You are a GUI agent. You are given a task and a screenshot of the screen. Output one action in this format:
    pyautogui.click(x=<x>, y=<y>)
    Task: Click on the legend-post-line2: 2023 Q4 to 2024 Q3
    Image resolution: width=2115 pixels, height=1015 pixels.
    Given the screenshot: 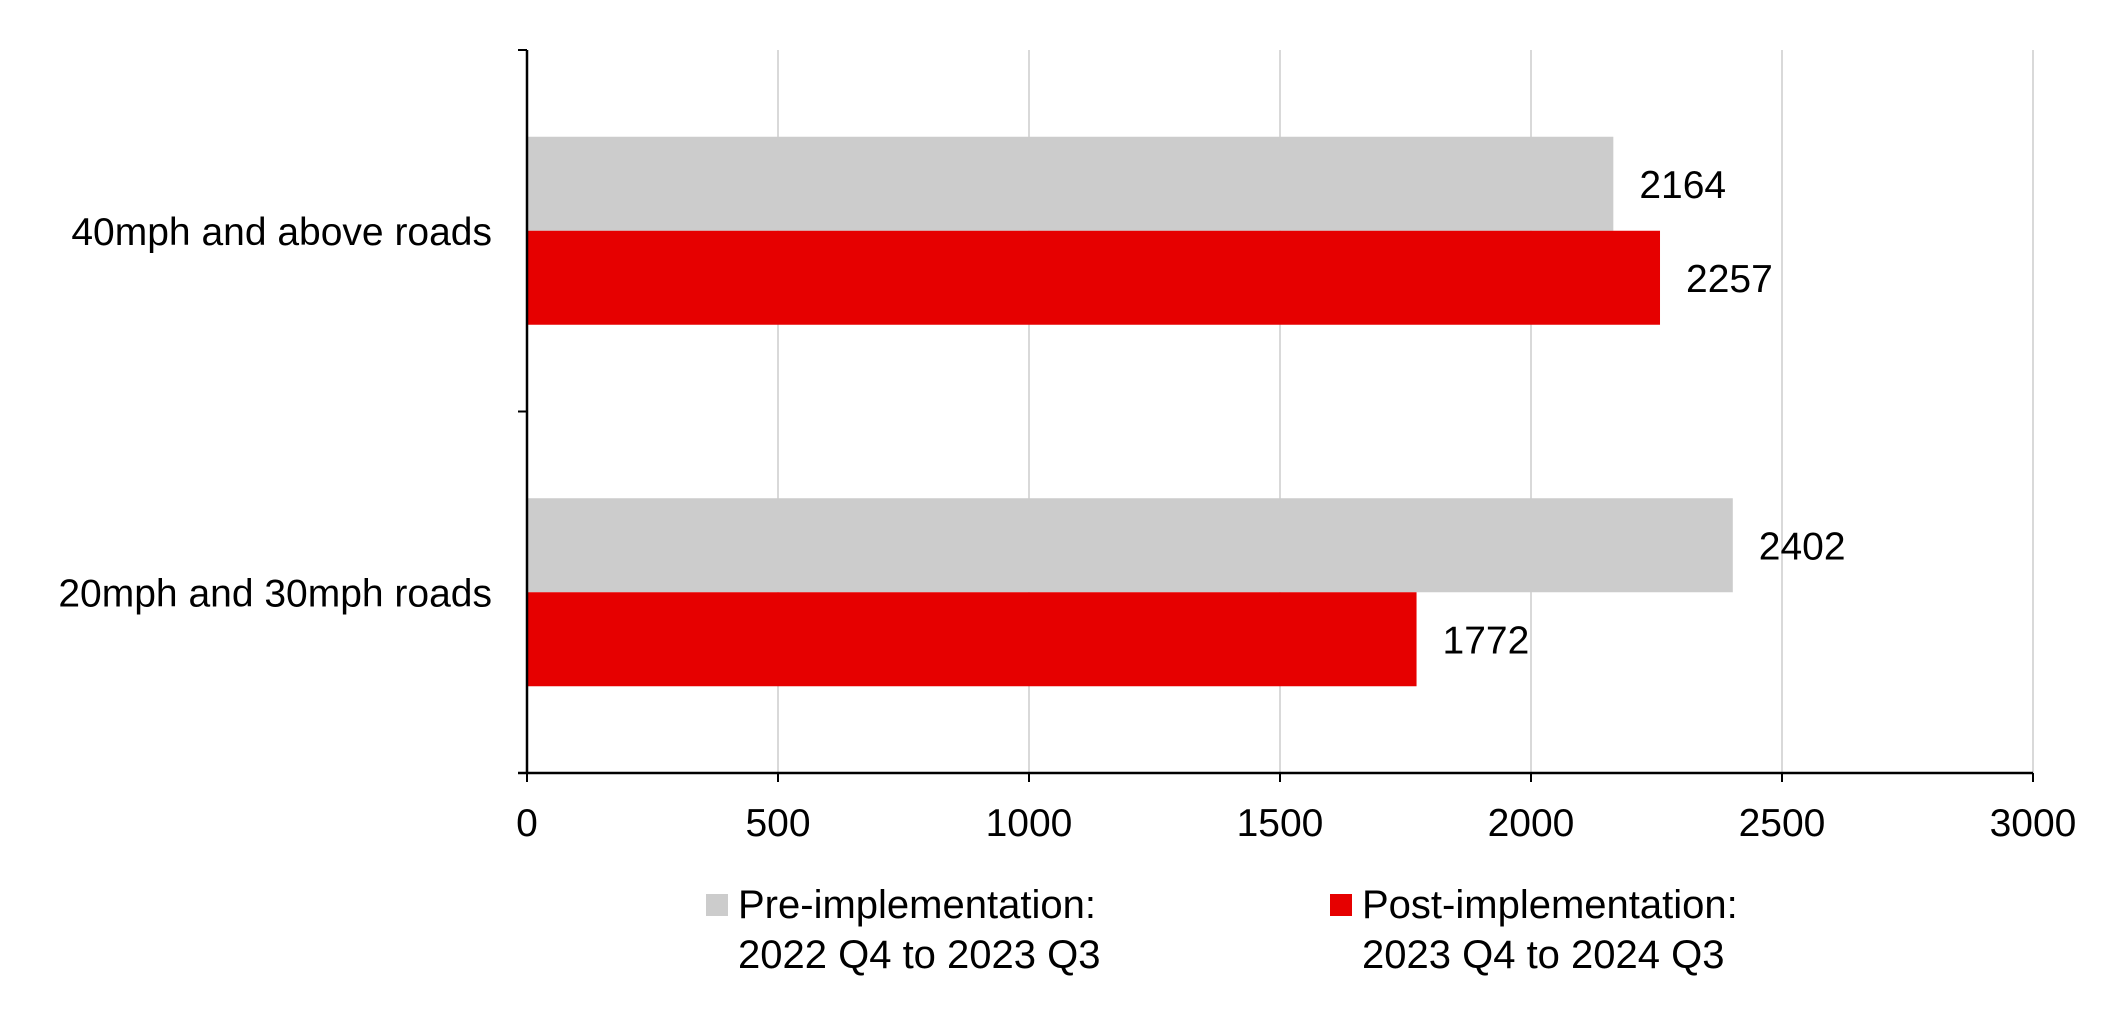 What is the action you would take?
    pyautogui.click(x=1543, y=955)
    